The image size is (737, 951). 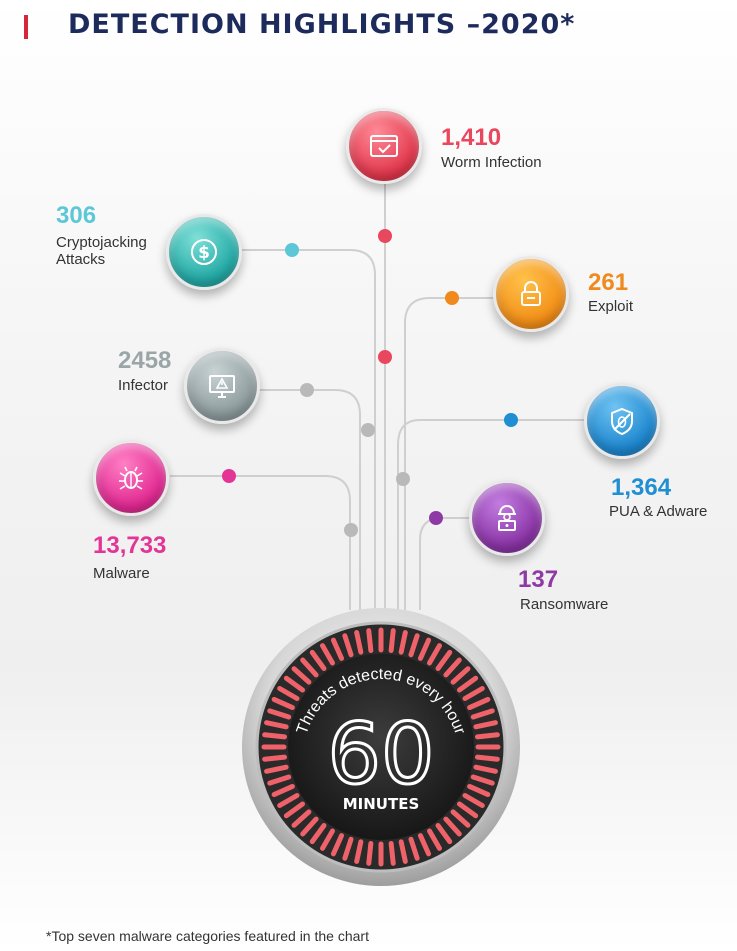 I want to click on exploit-label: Exploit, so click(x=611, y=306).